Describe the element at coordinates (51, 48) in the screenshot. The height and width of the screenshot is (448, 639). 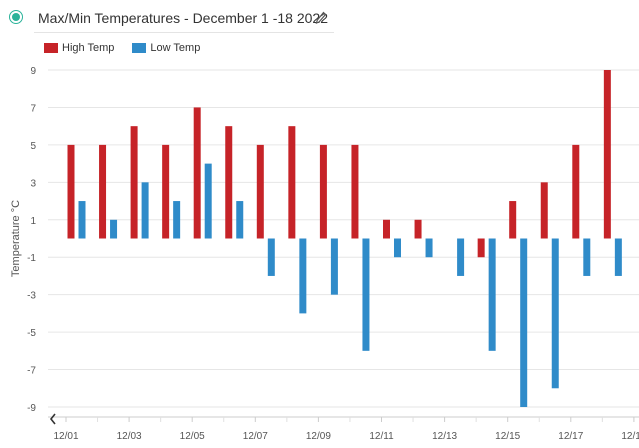
I see `legend-swatch-high` at that location.